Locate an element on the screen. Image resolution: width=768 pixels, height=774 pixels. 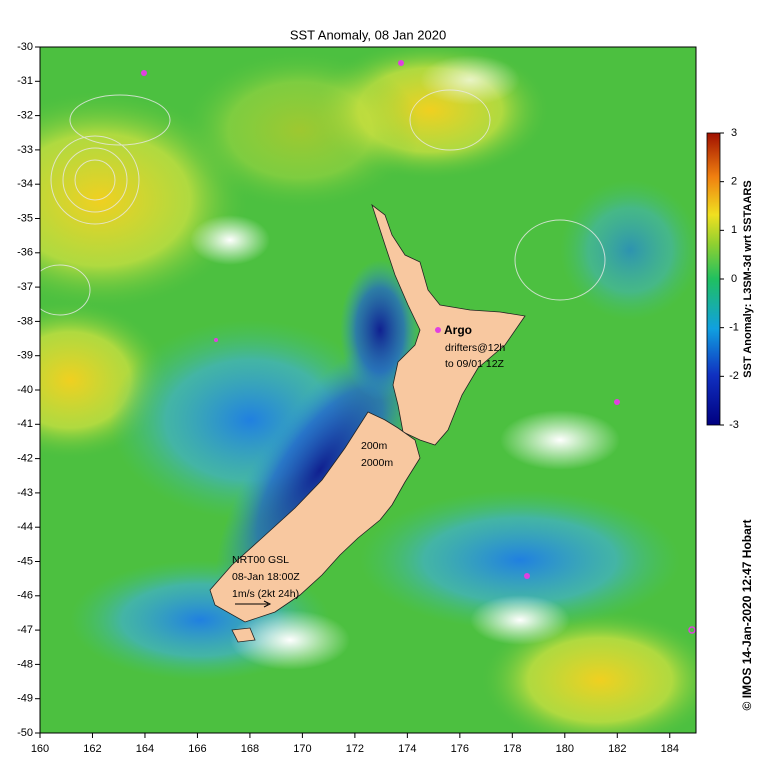
y-tick-label: -34 is located at coordinates (25, 184).